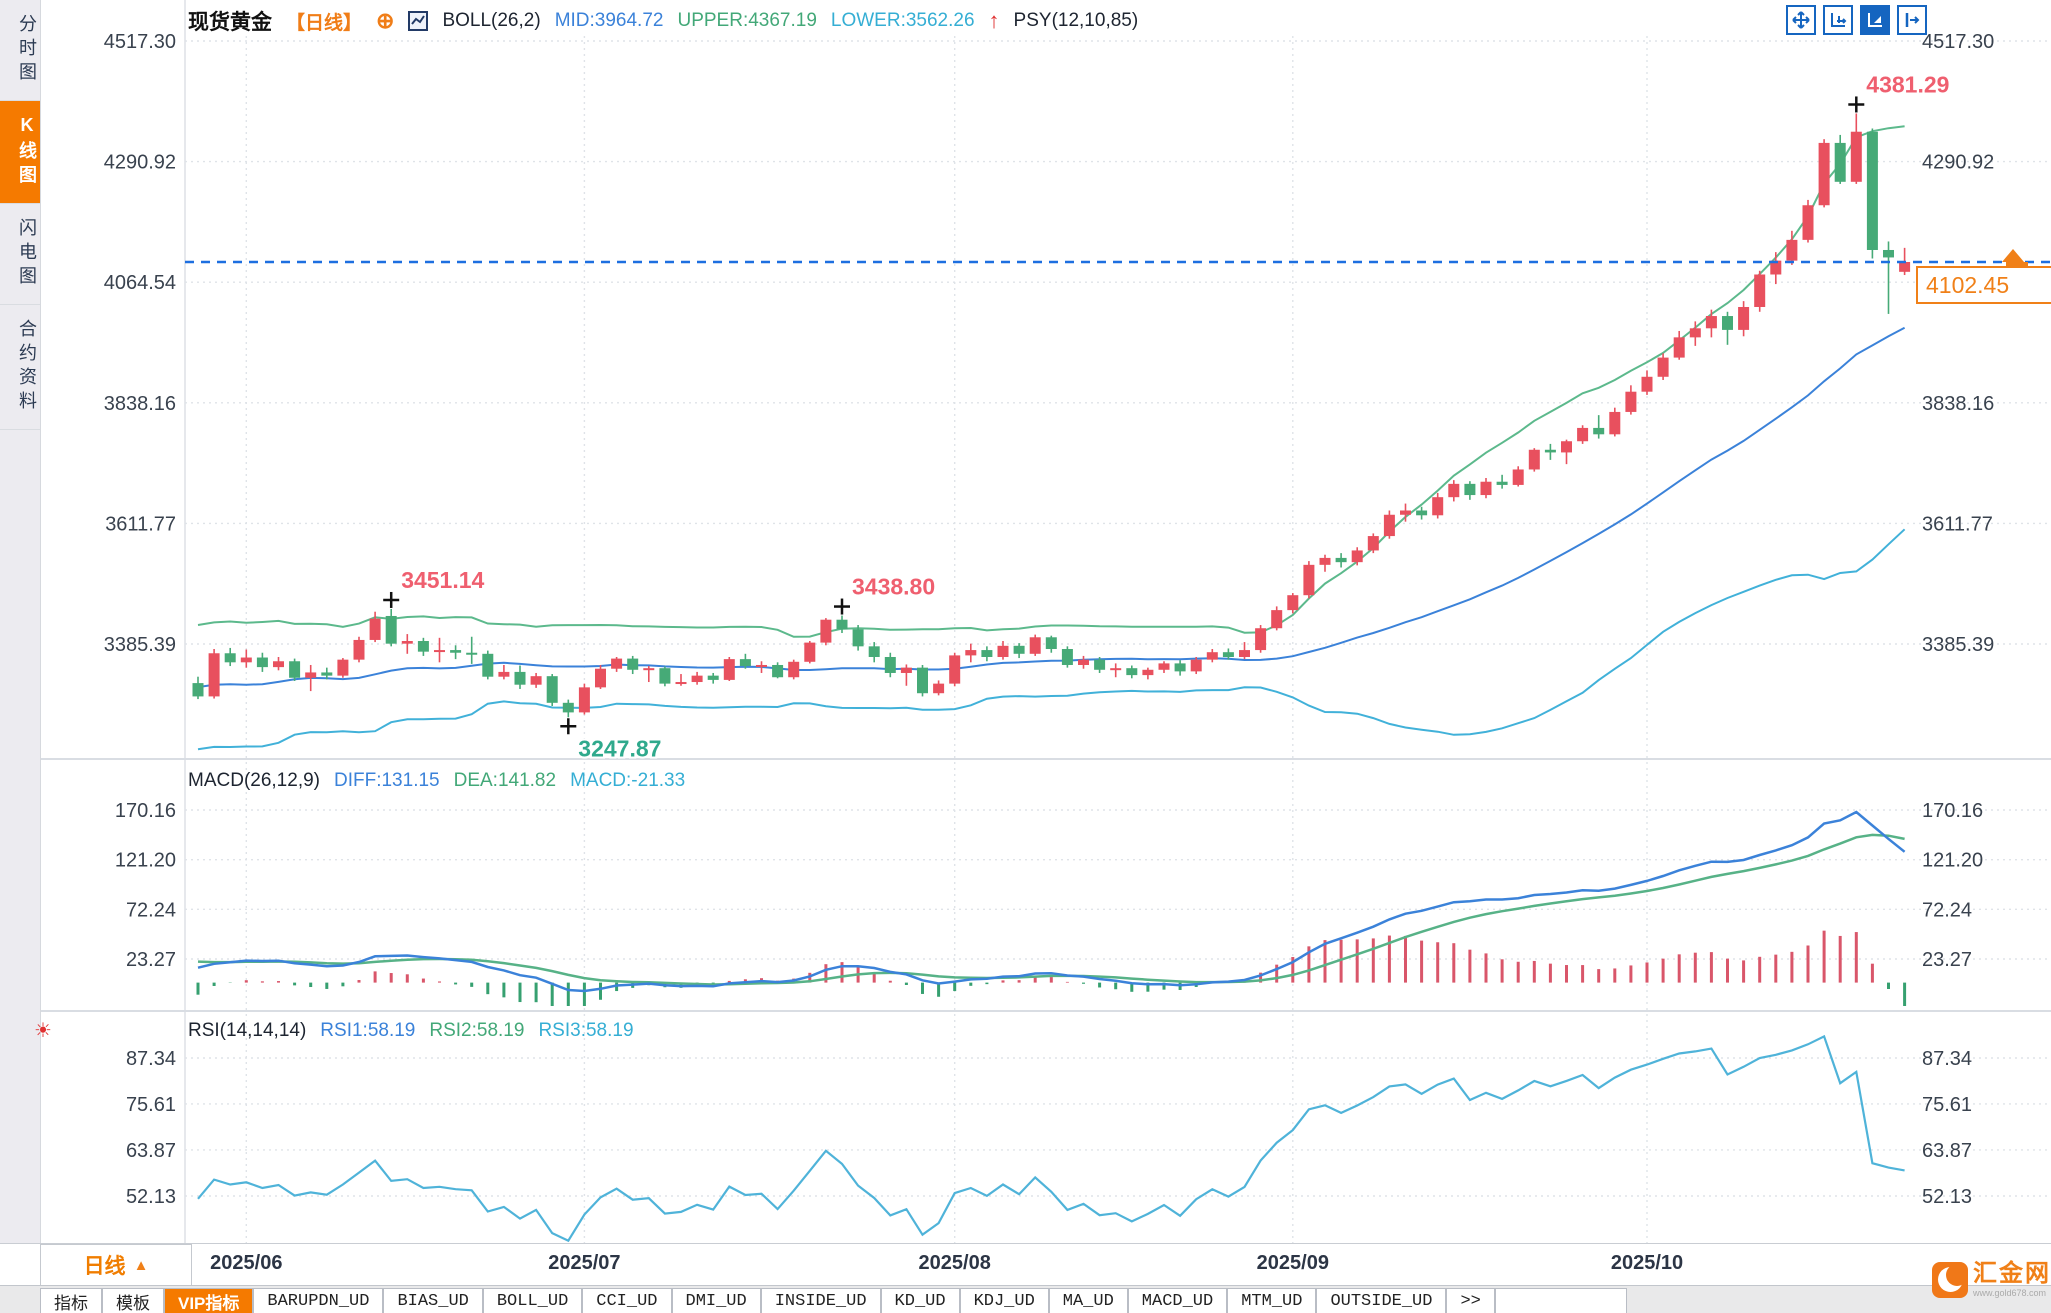 Image resolution: width=2051 pixels, height=1313 pixels. Describe the element at coordinates (20, 621) in the screenshot. I see `sidebar: 分时图 K线图 闪电图 合约资料` at that location.